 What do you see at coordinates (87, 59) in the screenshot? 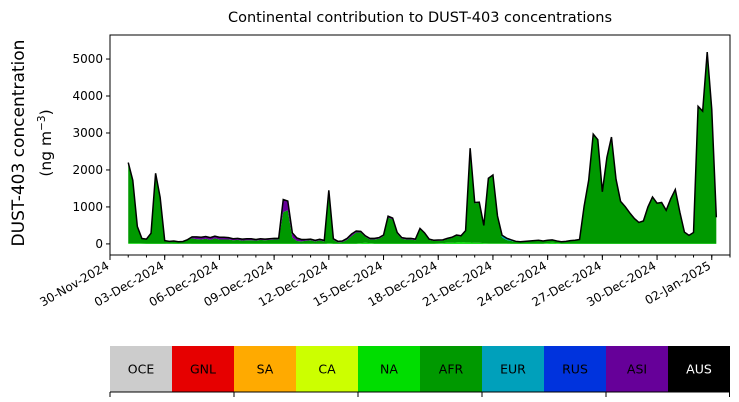
I see `y-tick-label: 5000` at bounding box center [87, 59].